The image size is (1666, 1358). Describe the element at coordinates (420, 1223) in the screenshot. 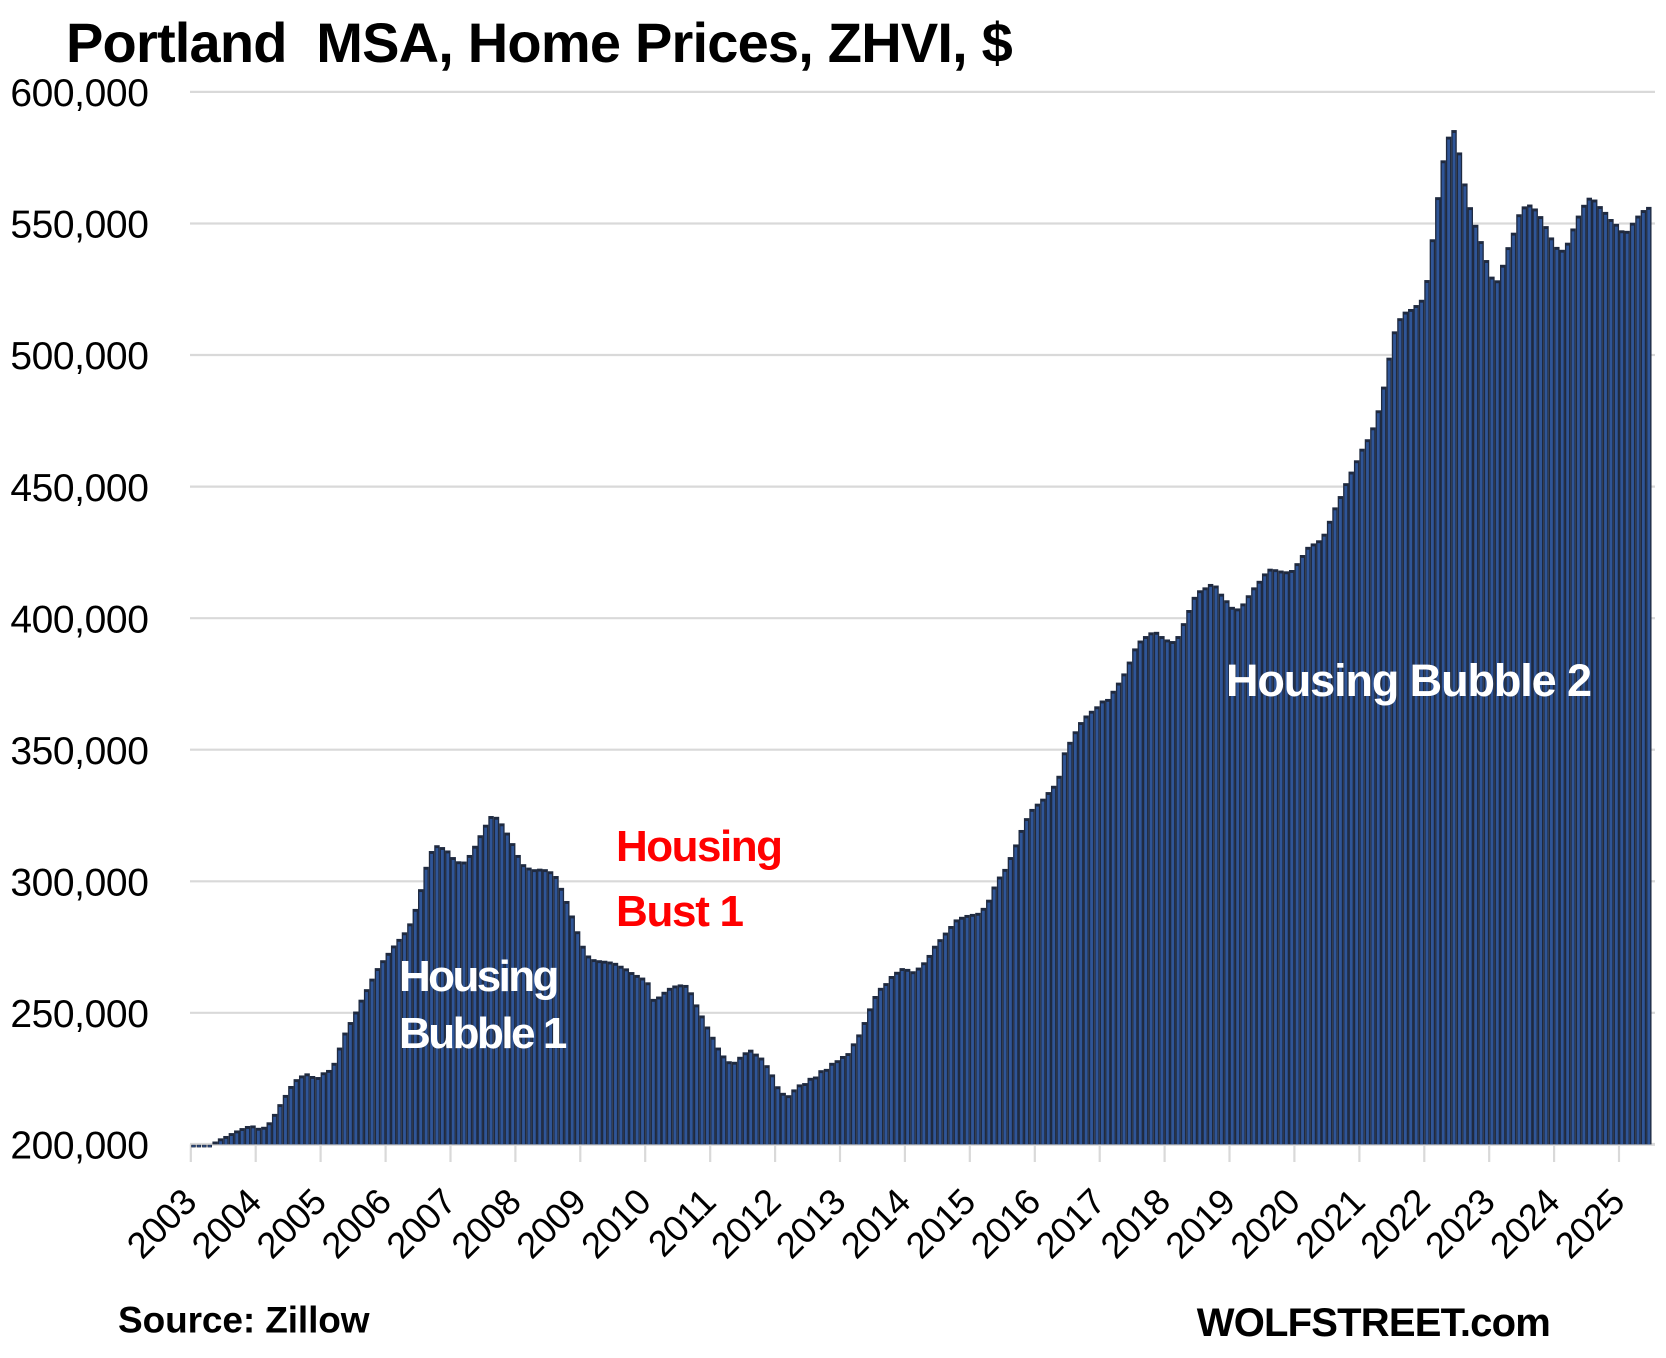

I see `svg-text: 2007` at that location.